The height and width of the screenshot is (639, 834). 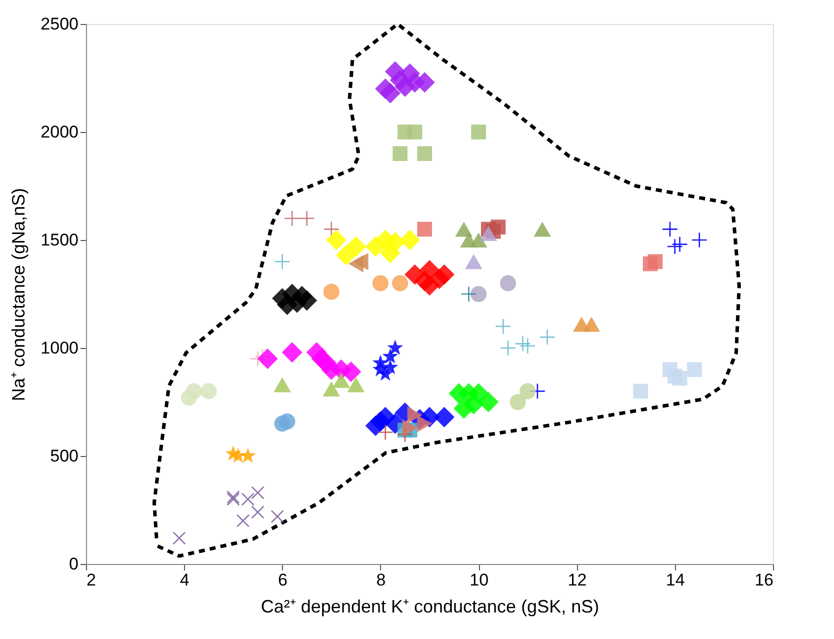 I want to click on x-tick-label: 14, so click(x=675, y=580).